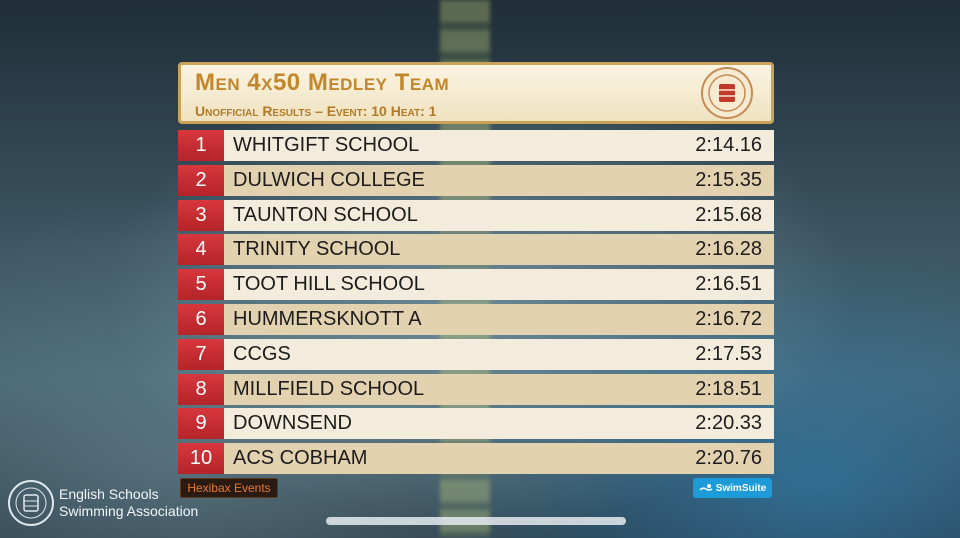 The height and width of the screenshot is (538, 960). Describe the element at coordinates (728, 179) in the screenshot. I see `finish-time: 2:15.35` at that location.